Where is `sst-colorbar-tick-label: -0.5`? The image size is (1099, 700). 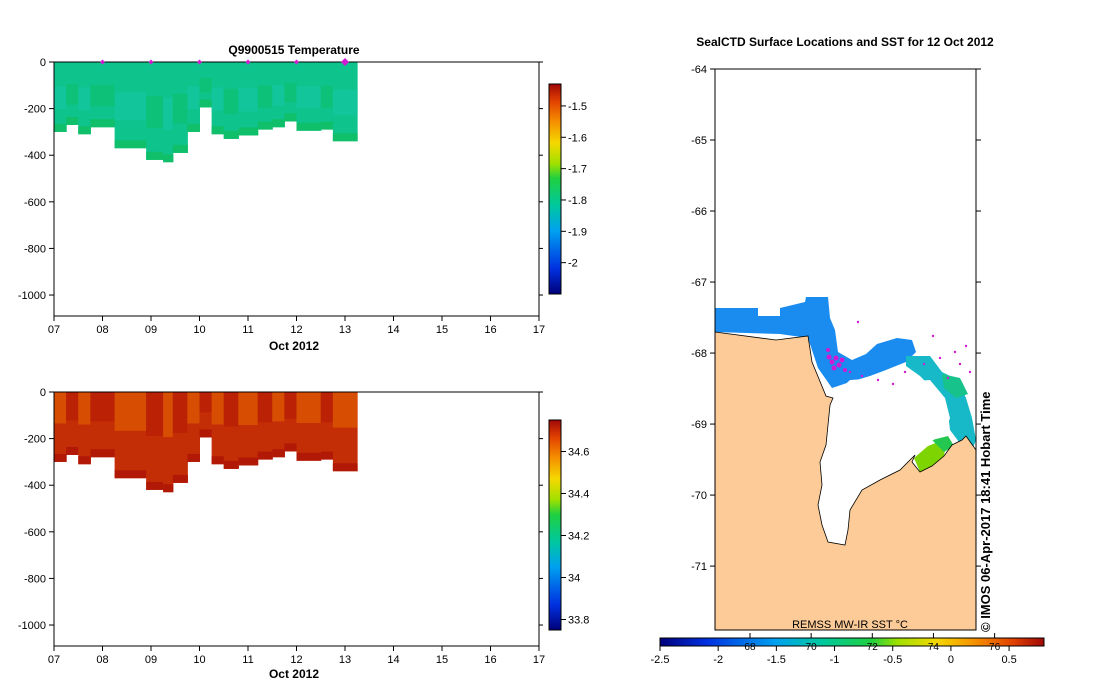 sst-colorbar-tick-label: -0.5 is located at coordinates (892, 660).